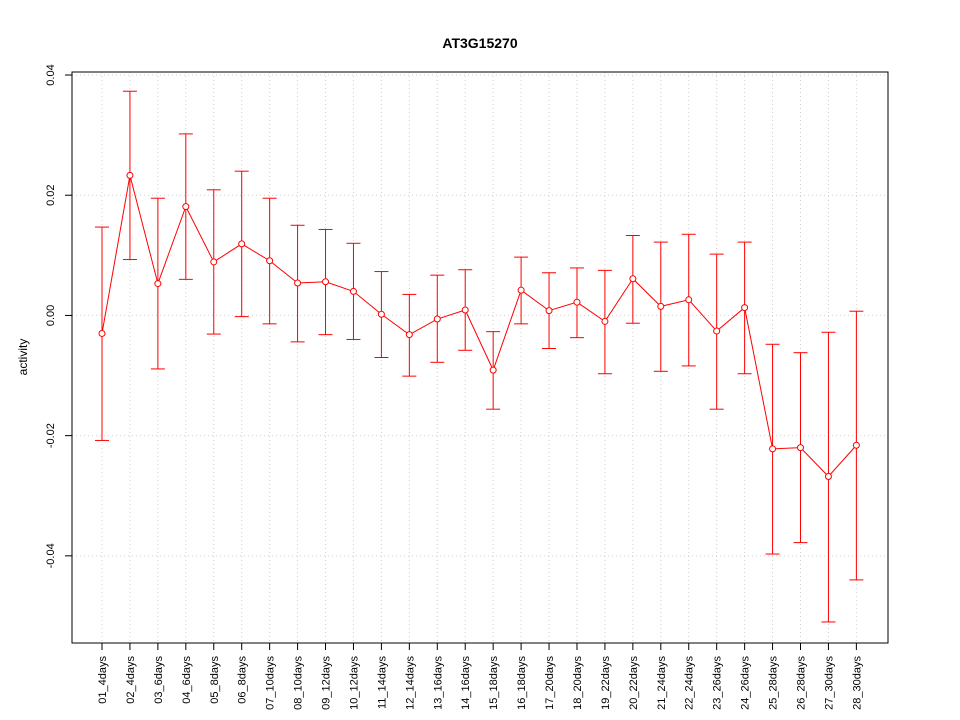 The height and width of the screenshot is (720, 960). Describe the element at coordinates (327, 683) in the screenshot. I see `x-tick-label: 09_12days` at that location.